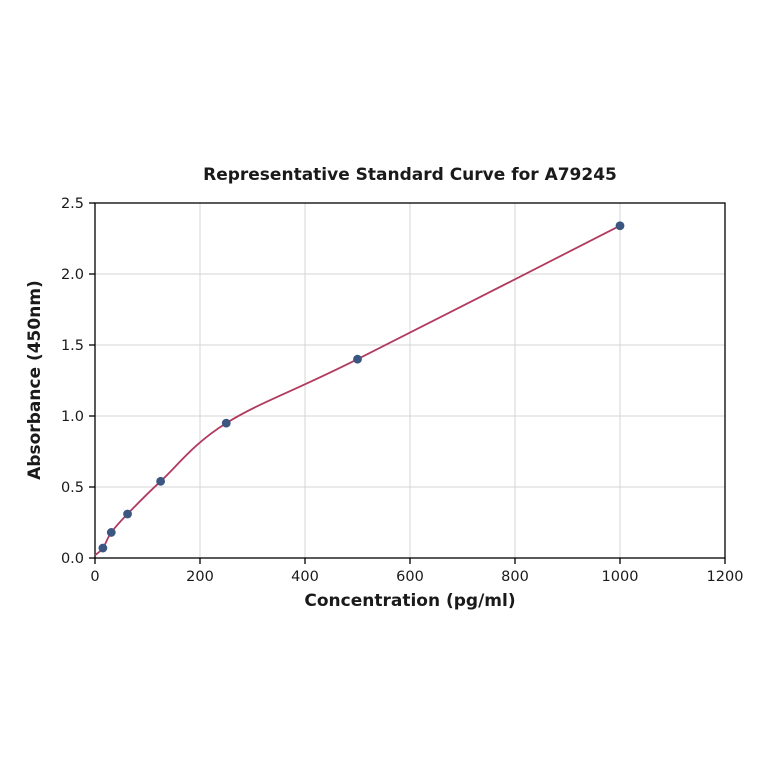 The image size is (764, 764). I want to click on x-tick-label: 0, so click(94, 577).